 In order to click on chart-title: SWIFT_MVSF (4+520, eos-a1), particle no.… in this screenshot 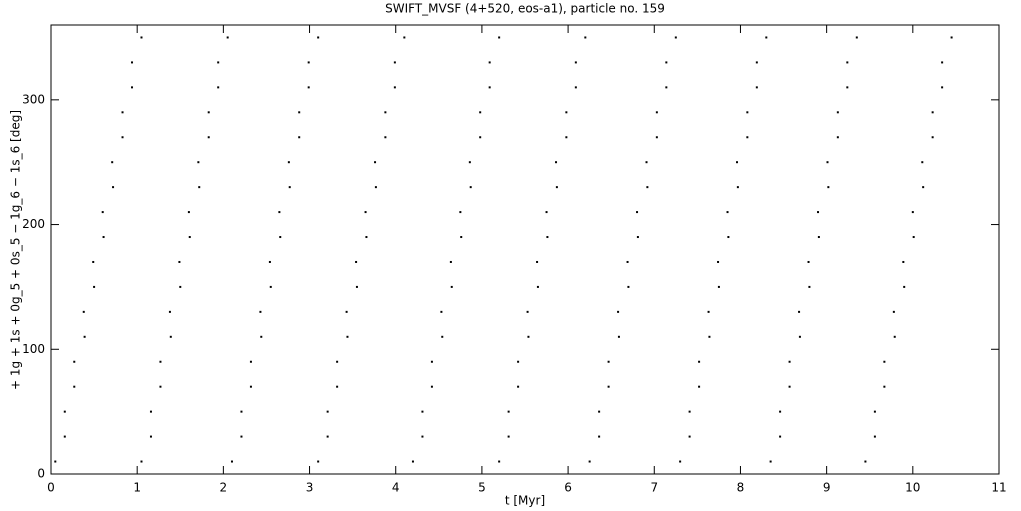, I will do `click(525, 9)`.